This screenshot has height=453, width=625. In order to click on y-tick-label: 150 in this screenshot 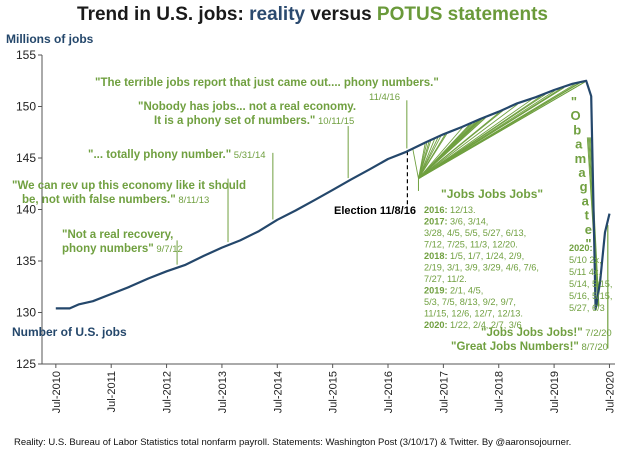, I will do `click(26, 107)`.